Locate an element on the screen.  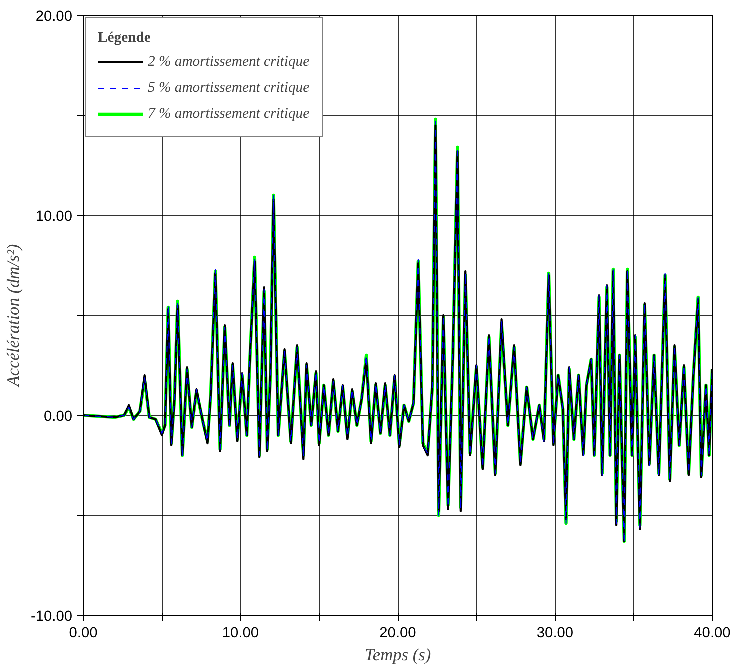
y-tick-label: -10.00 is located at coordinates (51, 617).